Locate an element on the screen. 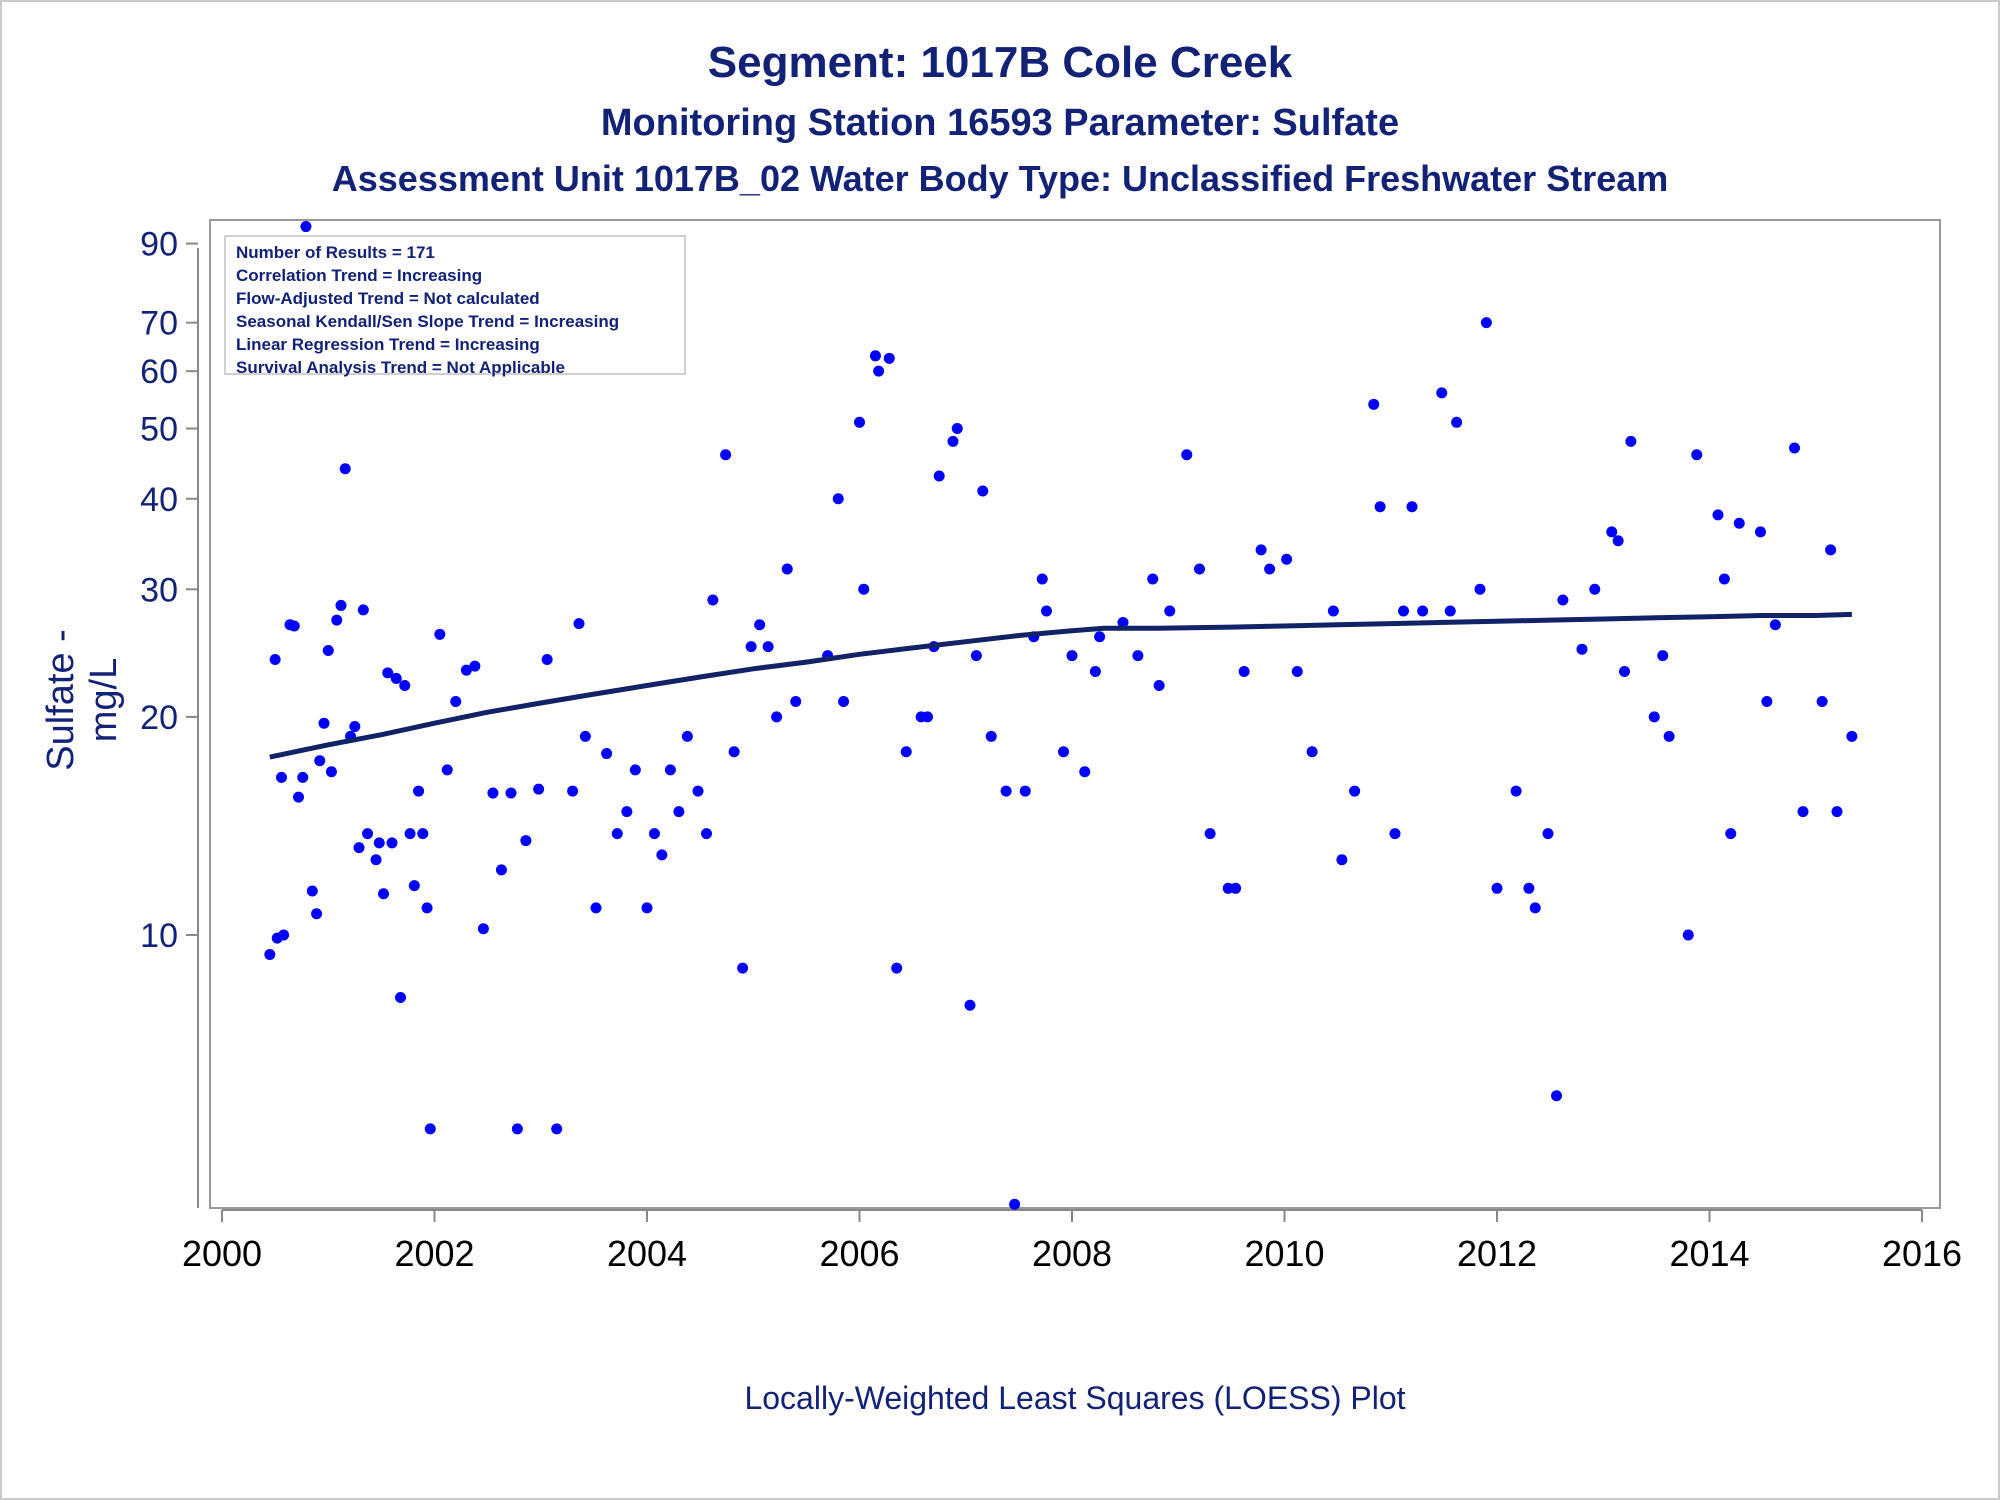  y-tick-label: 60 is located at coordinates (159, 372).